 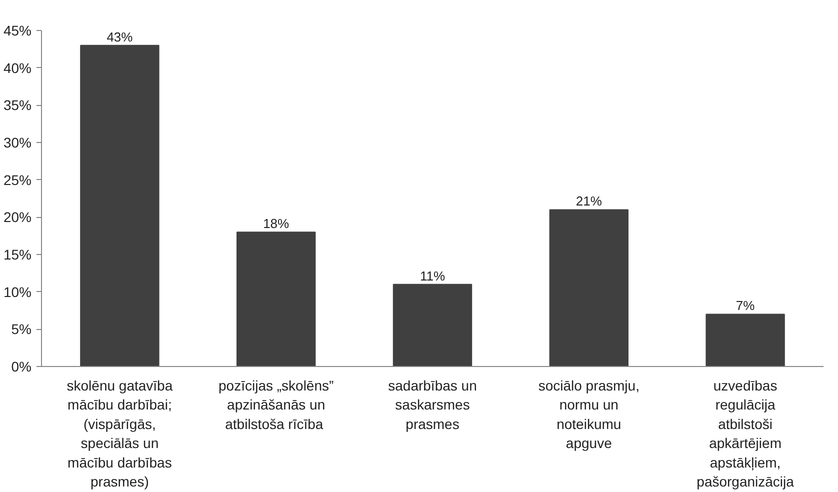 I want to click on x-tick-label: skolēnu gatavība mācību darbībai; (vispārīgās, speciālās un mācību darbības prasmes), so click(x=119, y=434).